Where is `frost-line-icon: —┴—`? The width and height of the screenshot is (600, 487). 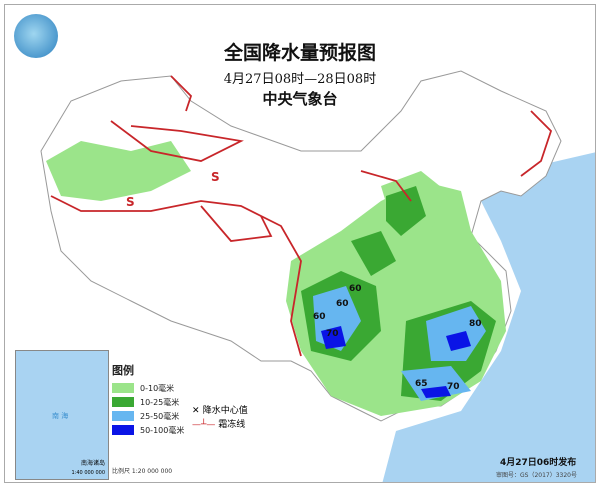 frost-line-icon: —┴— is located at coordinates (205, 425).